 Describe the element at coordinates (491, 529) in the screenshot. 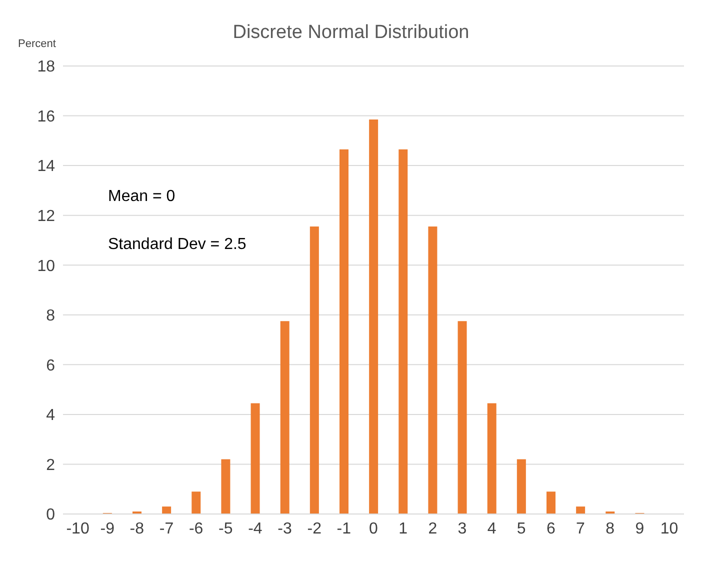

I see `x-tick-label: 4` at that location.